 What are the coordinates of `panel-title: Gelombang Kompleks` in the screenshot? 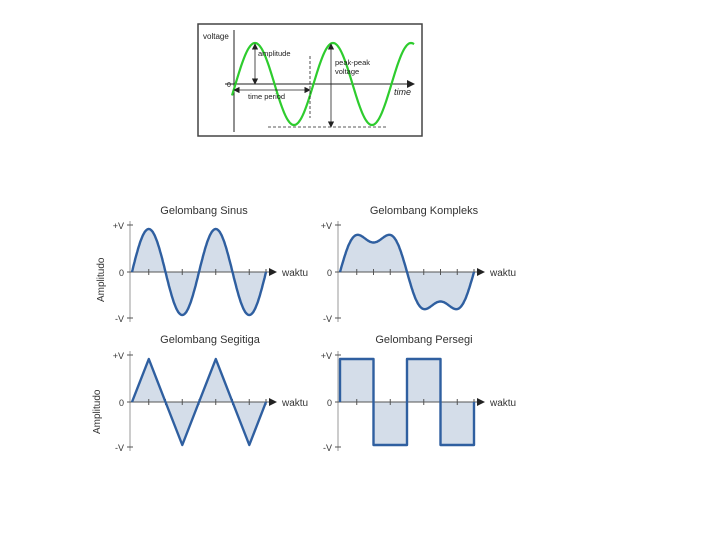 It's located at (424, 211).